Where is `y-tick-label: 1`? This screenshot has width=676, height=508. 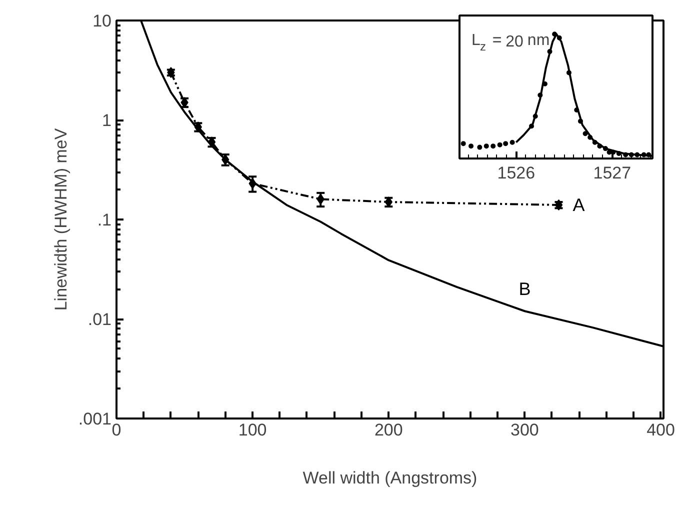 y-tick-label: 1 is located at coordinates (107, 120).